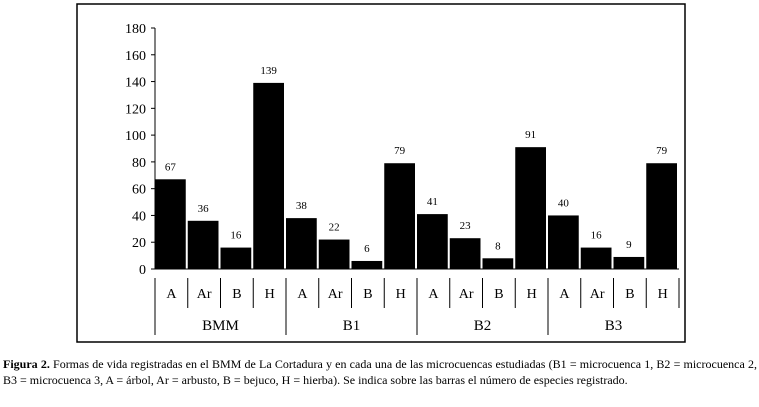  I want to click on y-tick-label: 160, so click(135, 56).